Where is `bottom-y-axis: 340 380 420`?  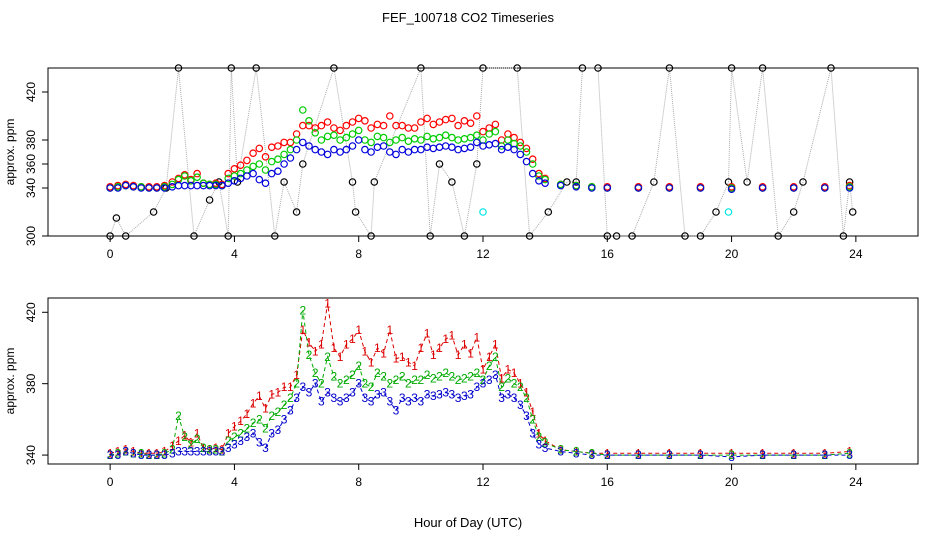
bottom-y-axis: 340 380 420 is located at coordinates (36, 383).